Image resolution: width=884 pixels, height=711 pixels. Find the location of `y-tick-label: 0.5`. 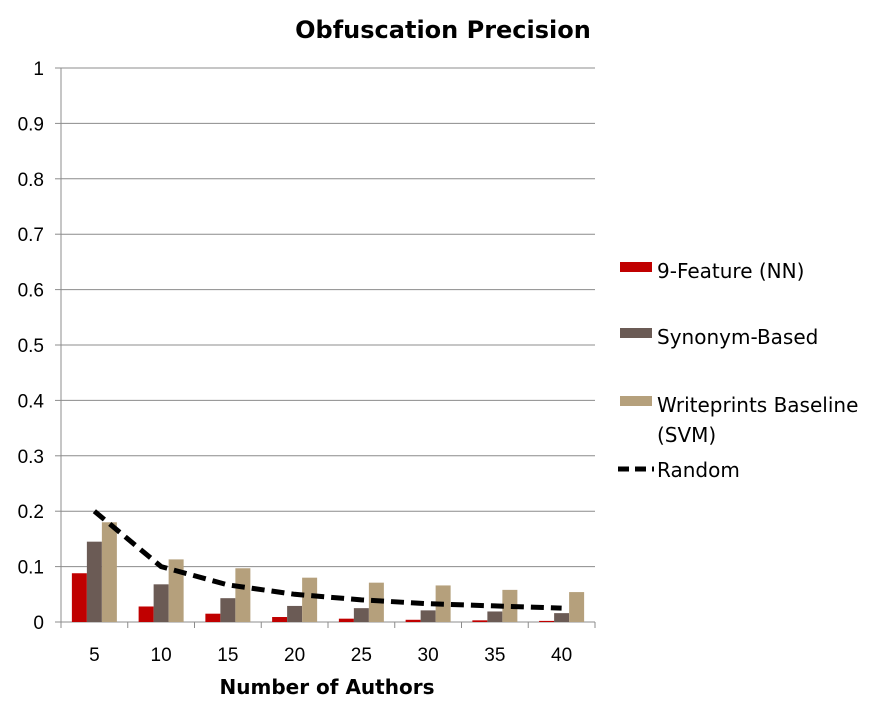

y-tick-label: 0.5 is located at coordinates (31, 346).